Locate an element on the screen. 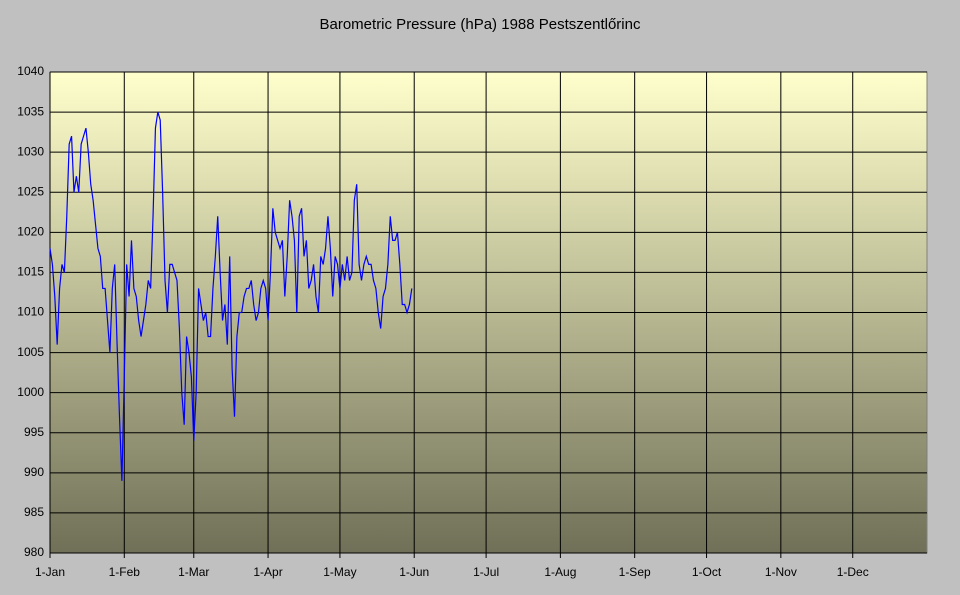 This screenshot has height=595, width=960. x-tick-label: 1-May is located at coordinates (339, 572).